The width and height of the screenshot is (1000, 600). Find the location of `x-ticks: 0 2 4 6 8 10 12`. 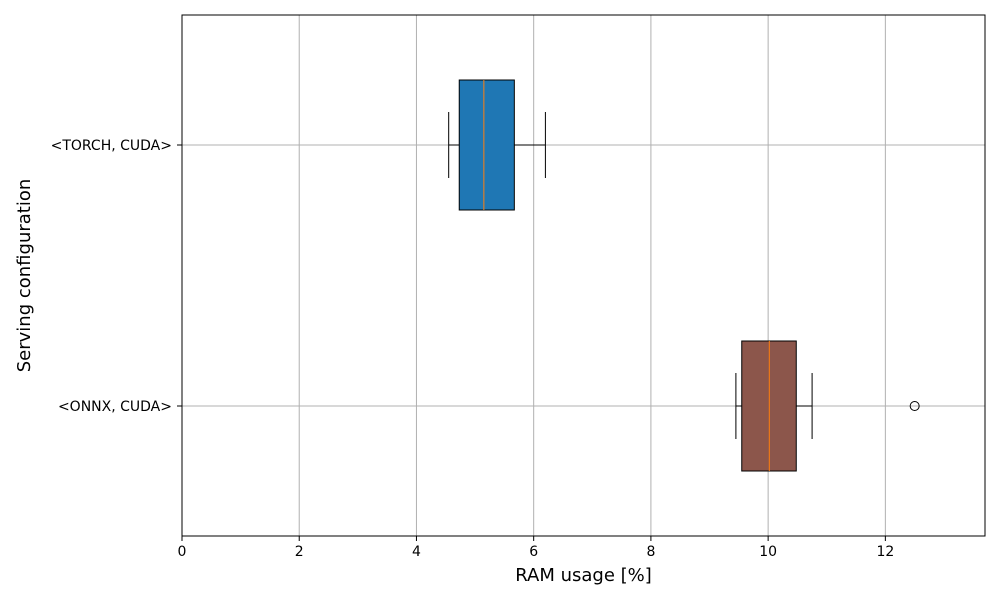

x-ticks: 0 2 4 6 8 10 12 is located at coordinates (536, 548).